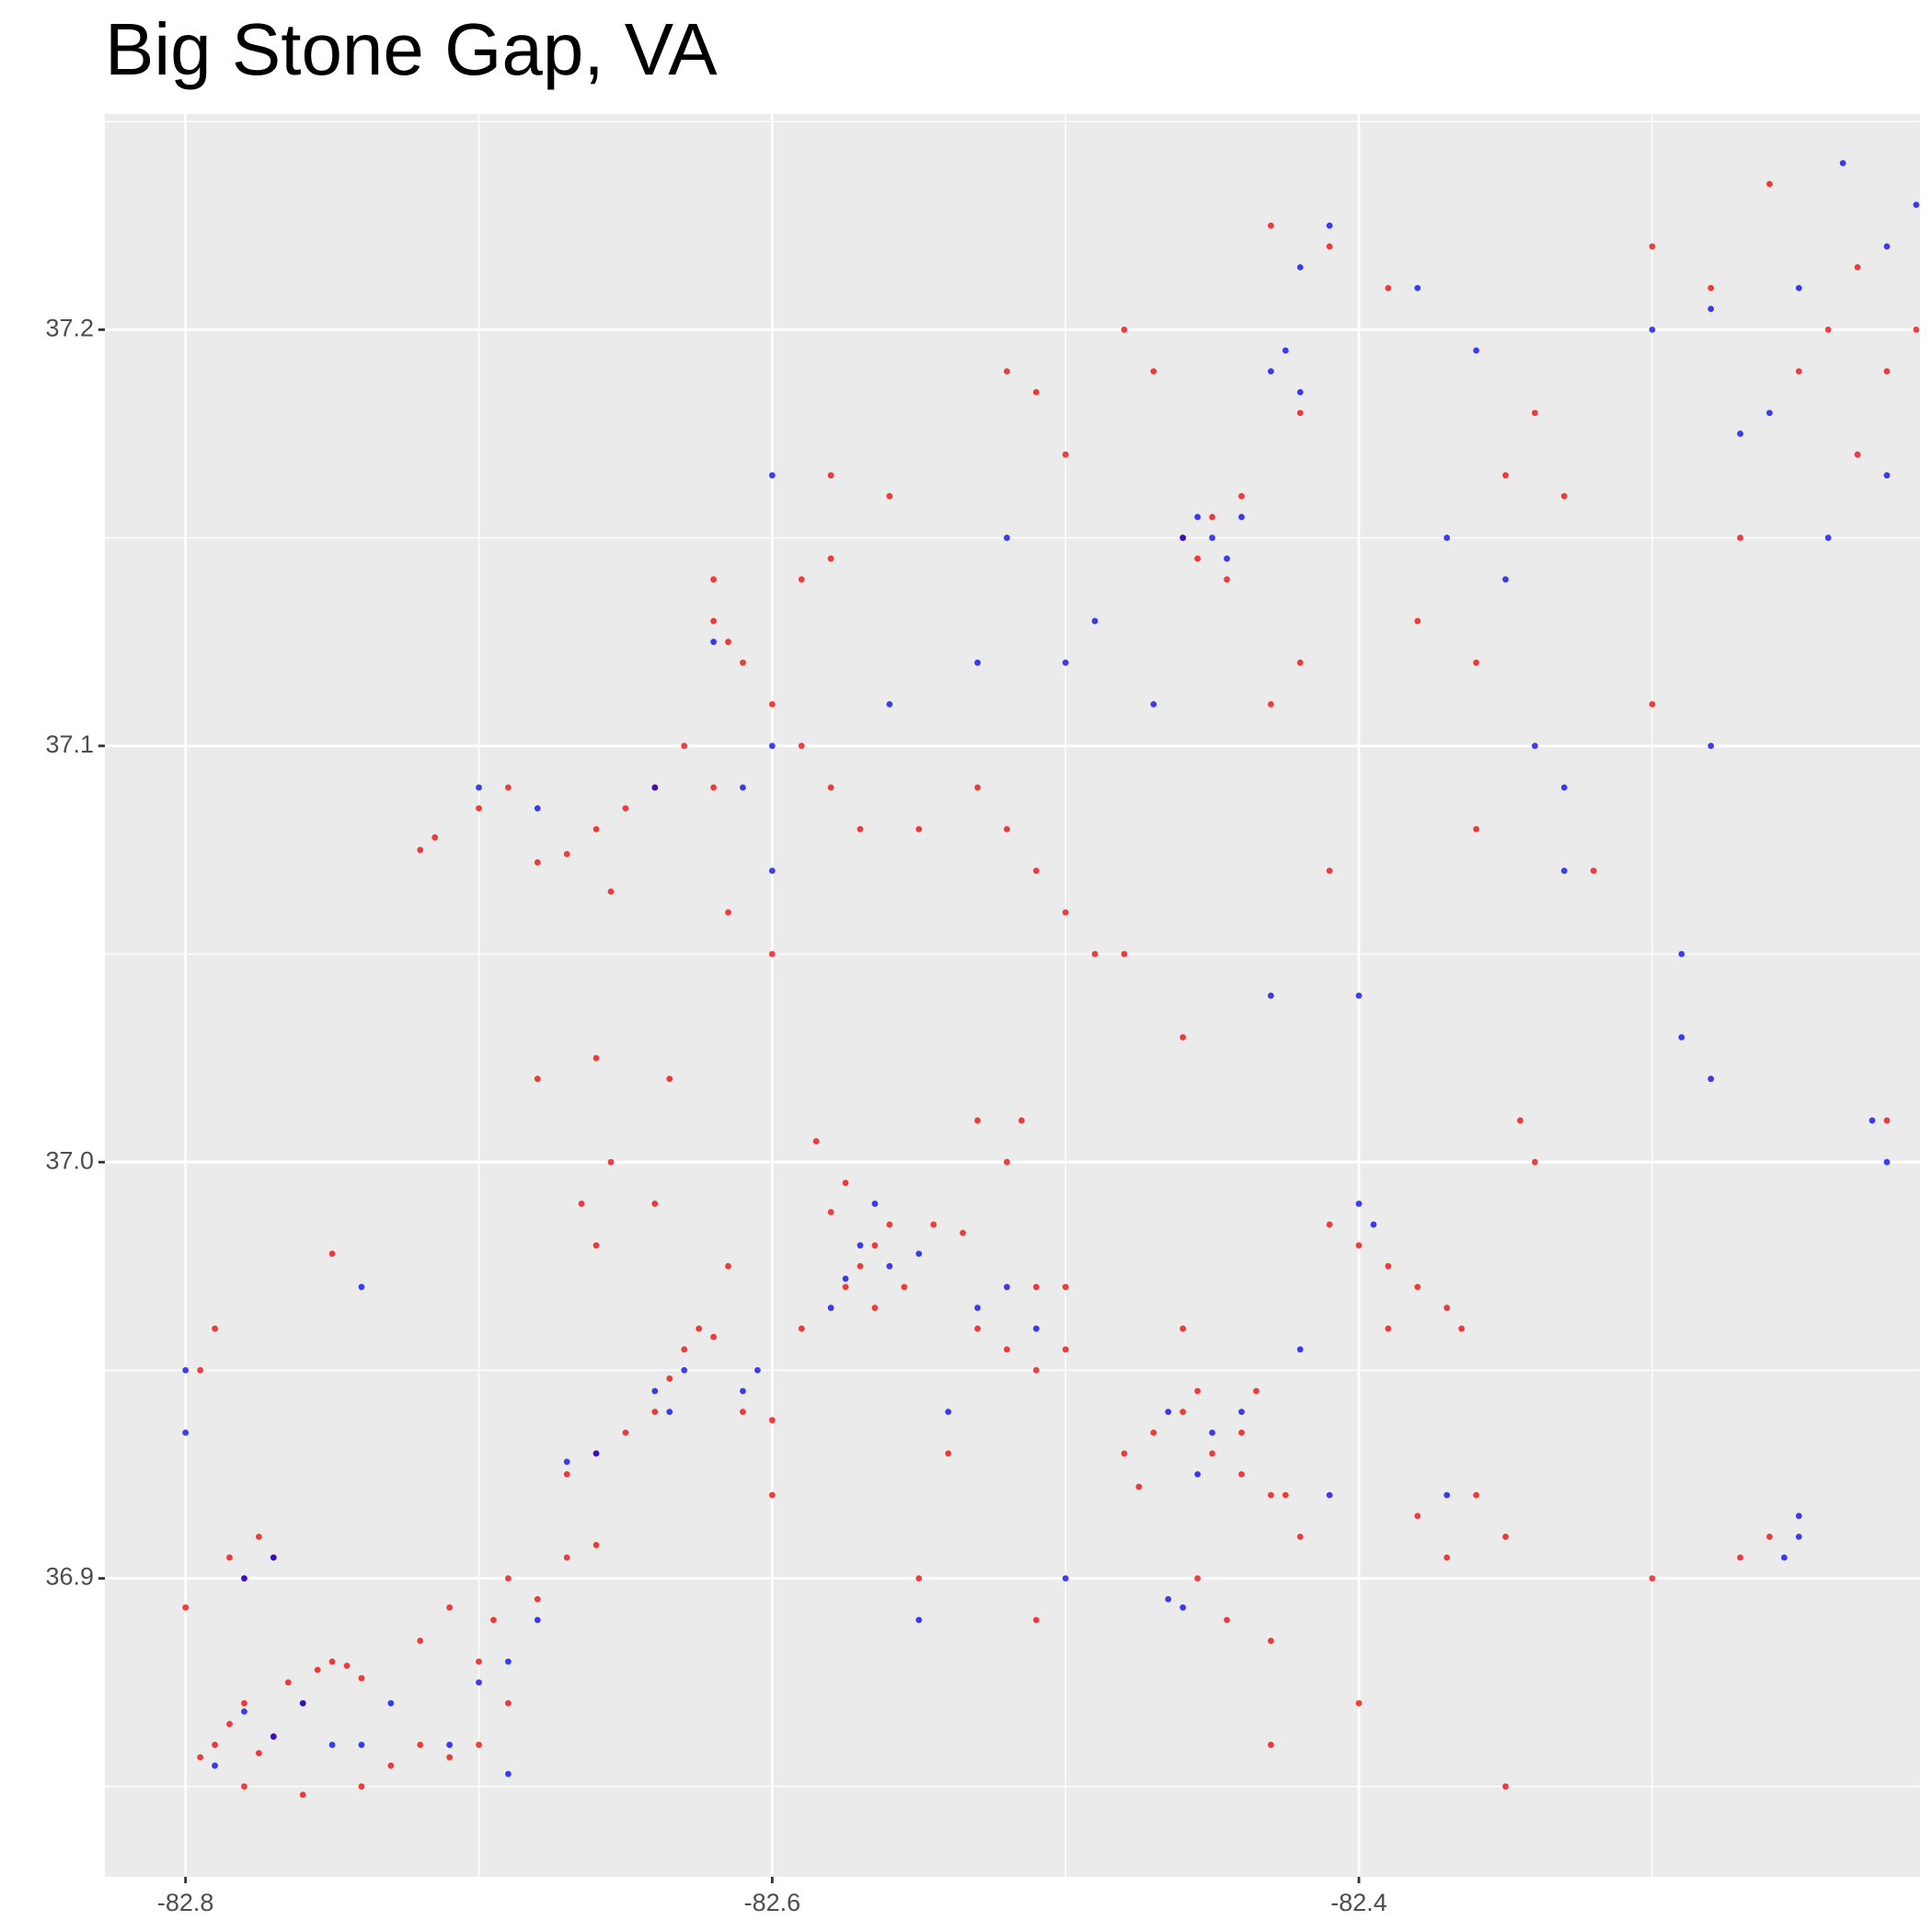 This screenshot has width=1932, height=1932. I want to click on y-tick-label: 37.1, so click(69, 744).